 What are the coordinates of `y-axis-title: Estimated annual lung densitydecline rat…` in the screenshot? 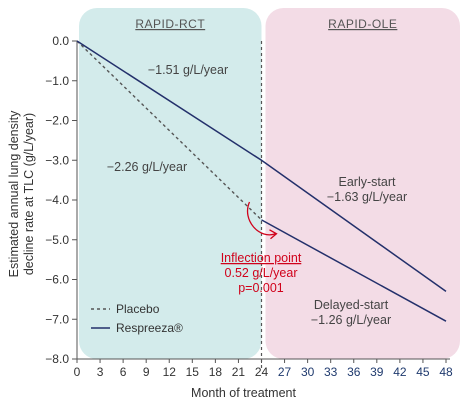 It's located at (21, 194).